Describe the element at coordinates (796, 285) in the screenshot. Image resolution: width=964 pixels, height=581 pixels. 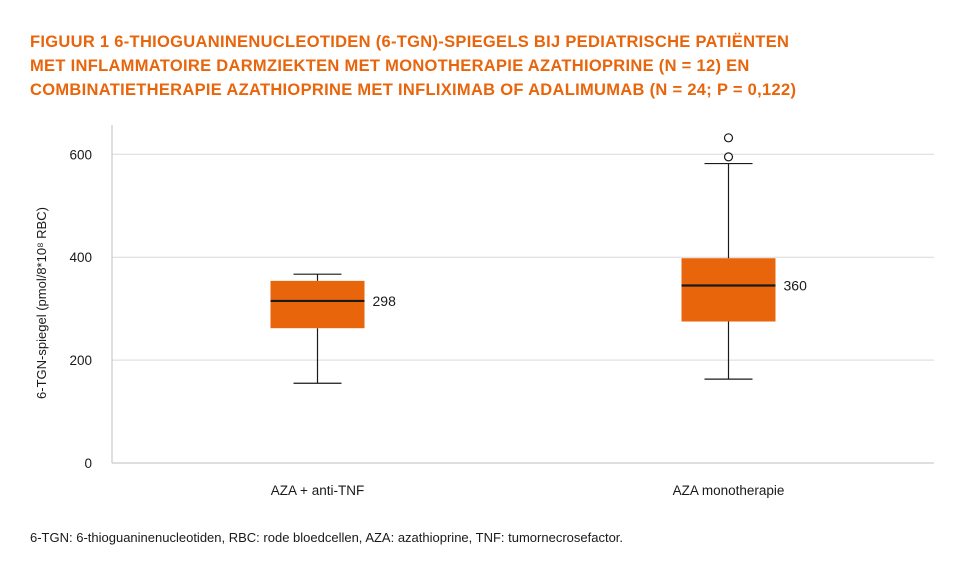
I see `median-label: 360` at that location.